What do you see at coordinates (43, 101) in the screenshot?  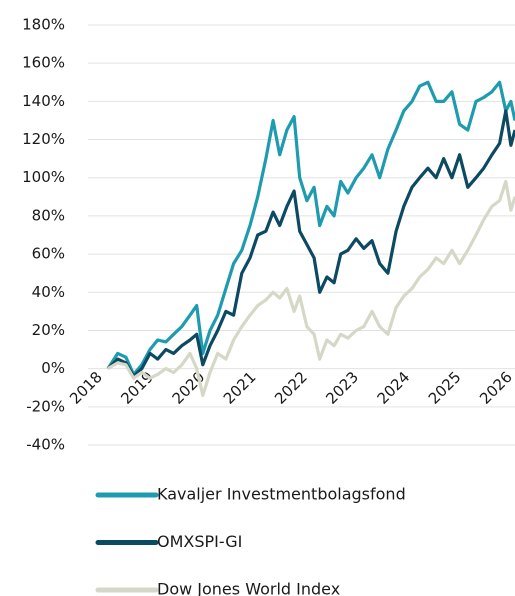 I see `y-tick-label: 140%` at bounding box center [43, 101].